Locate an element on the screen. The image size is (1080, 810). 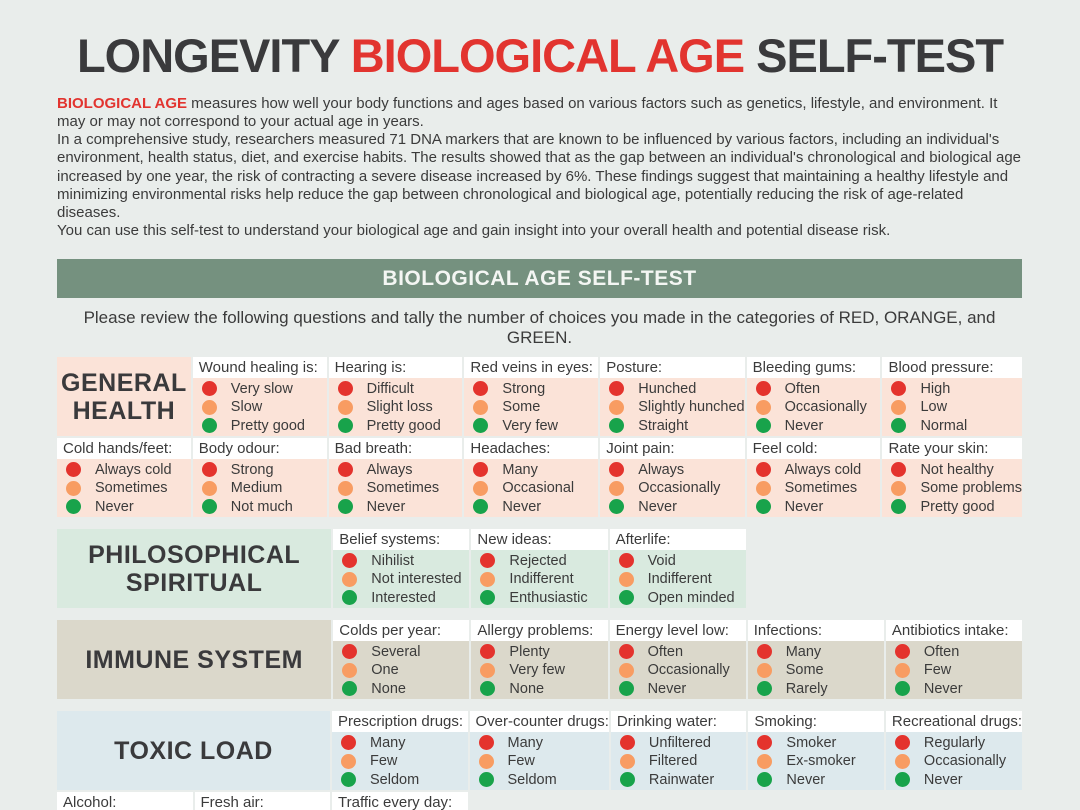
option-label: Some is located at coordinates (804, 670).